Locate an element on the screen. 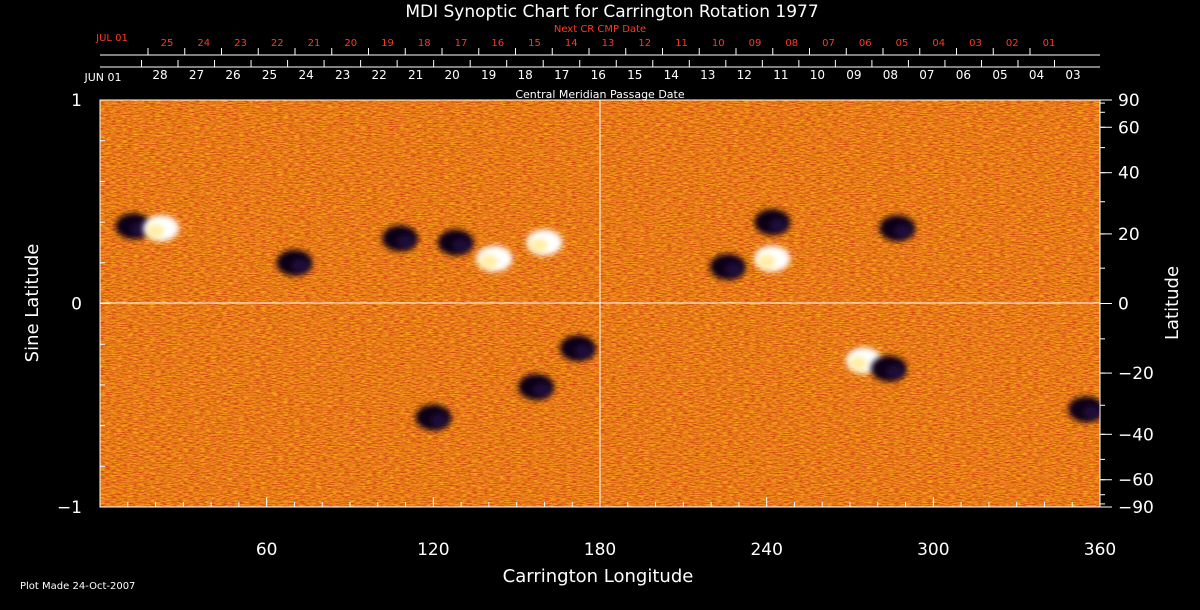  next-cr-date-label: 21 is located at coordinates (314, 43).